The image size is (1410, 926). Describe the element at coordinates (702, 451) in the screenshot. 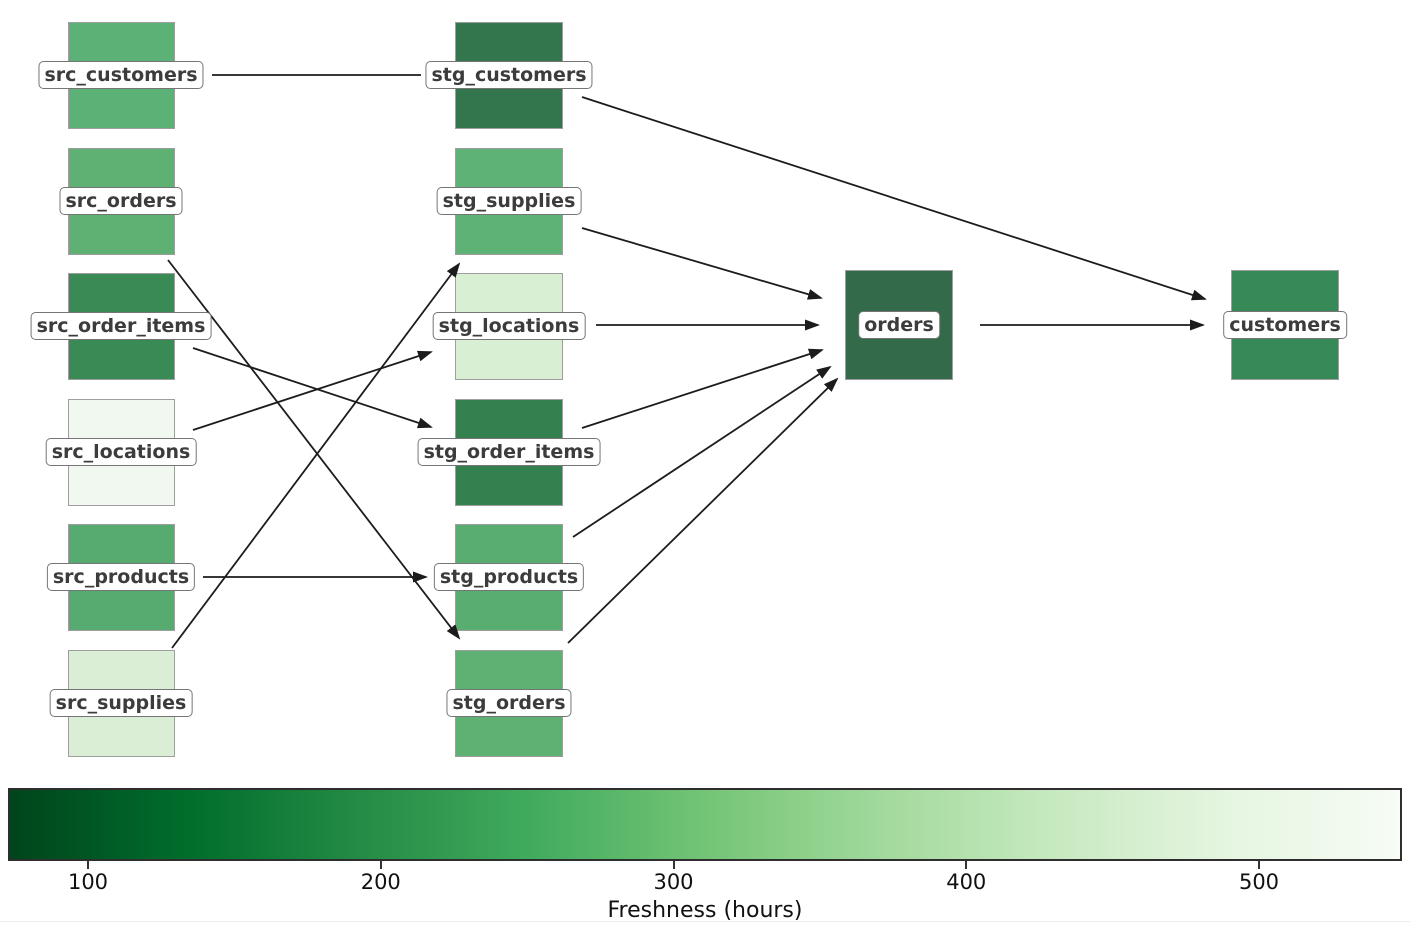

I see `edge-stg_products-to-orders` at that location.